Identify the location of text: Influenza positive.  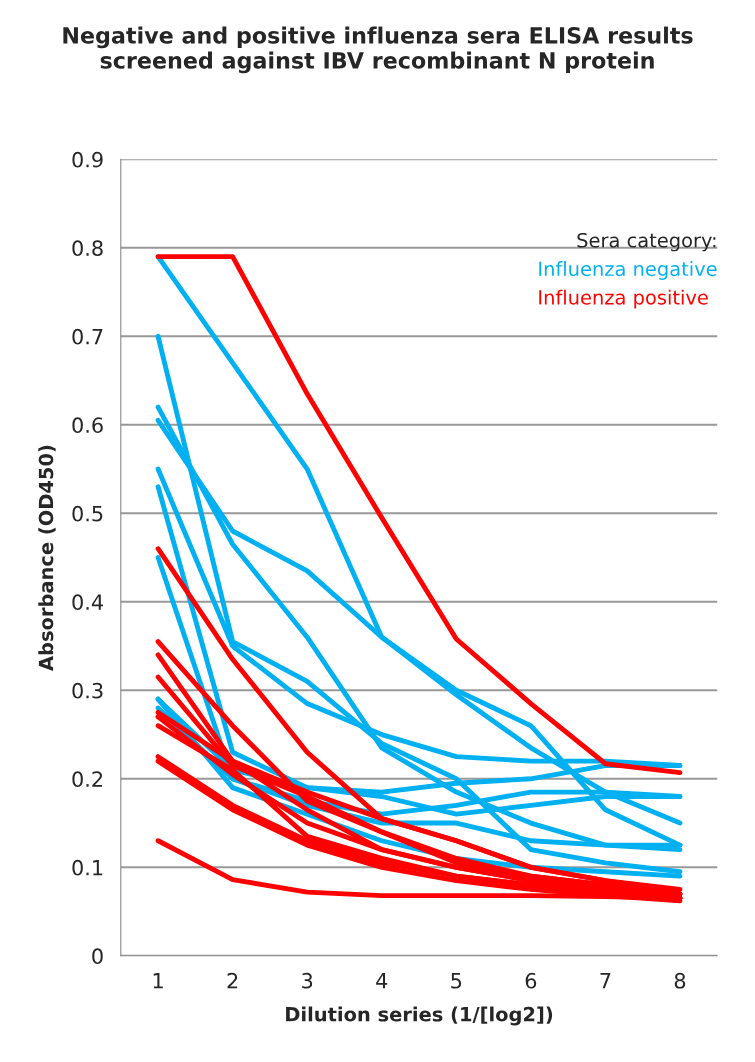
(623, 299).